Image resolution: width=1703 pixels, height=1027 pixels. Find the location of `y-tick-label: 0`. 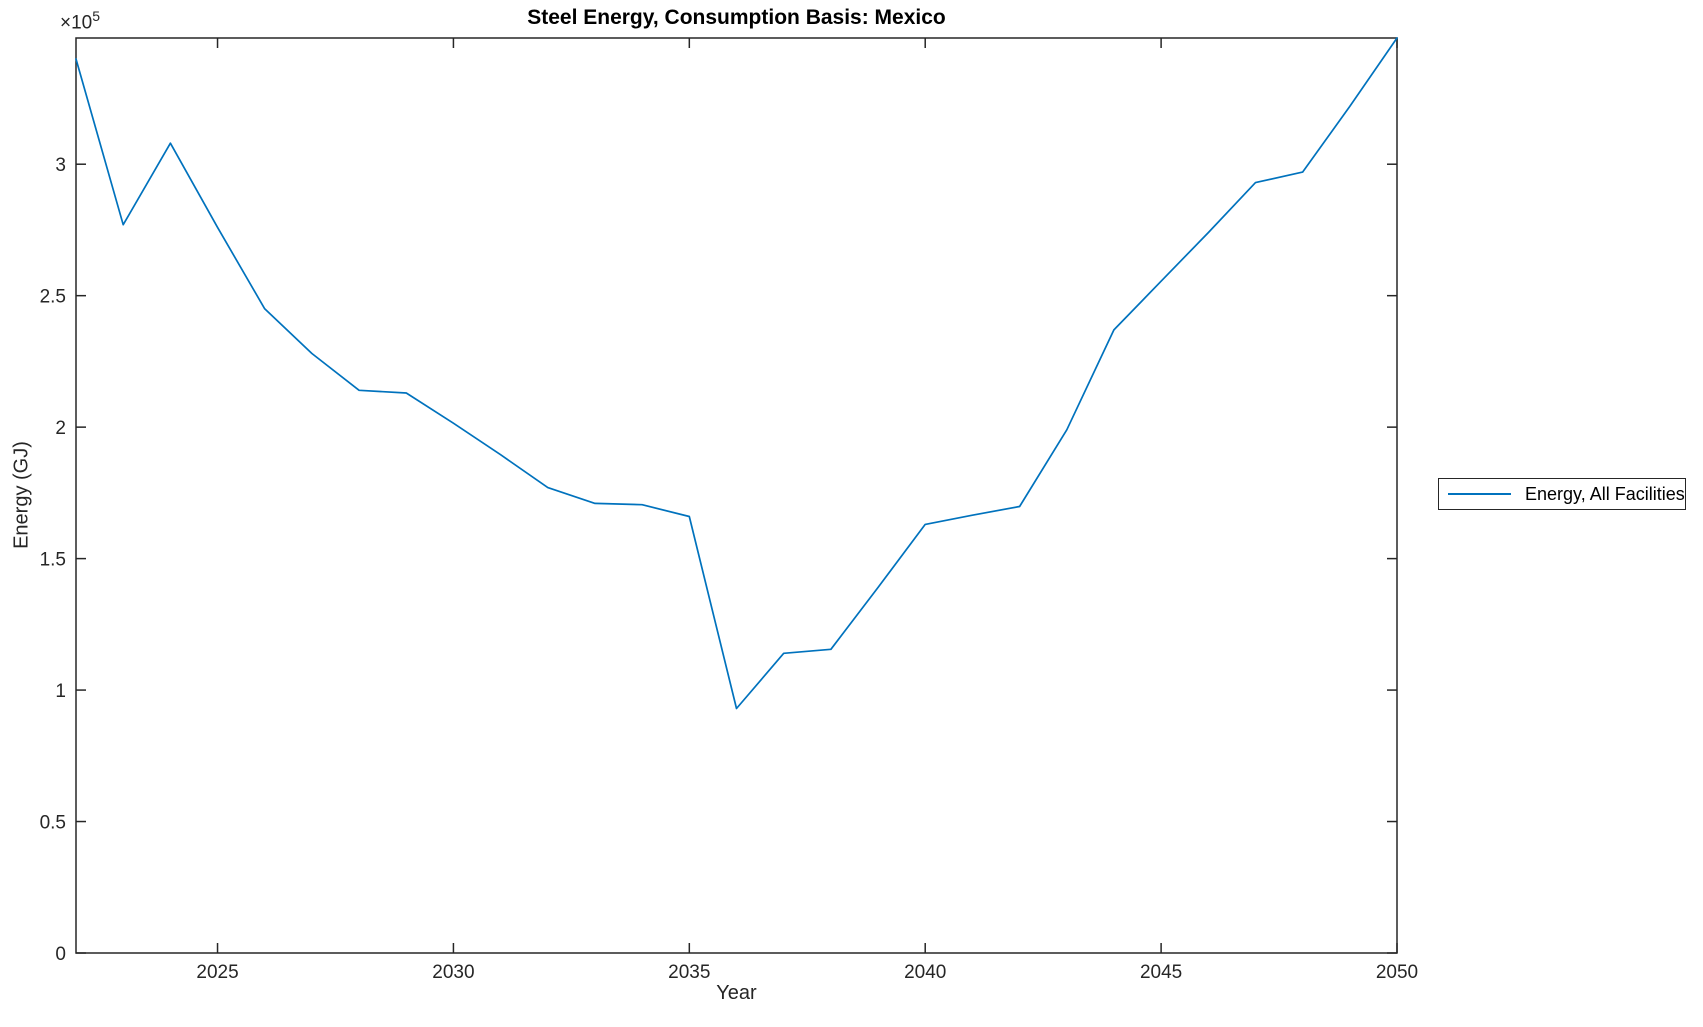

y-tick-label: 0 is located at coordinates (60, 954).